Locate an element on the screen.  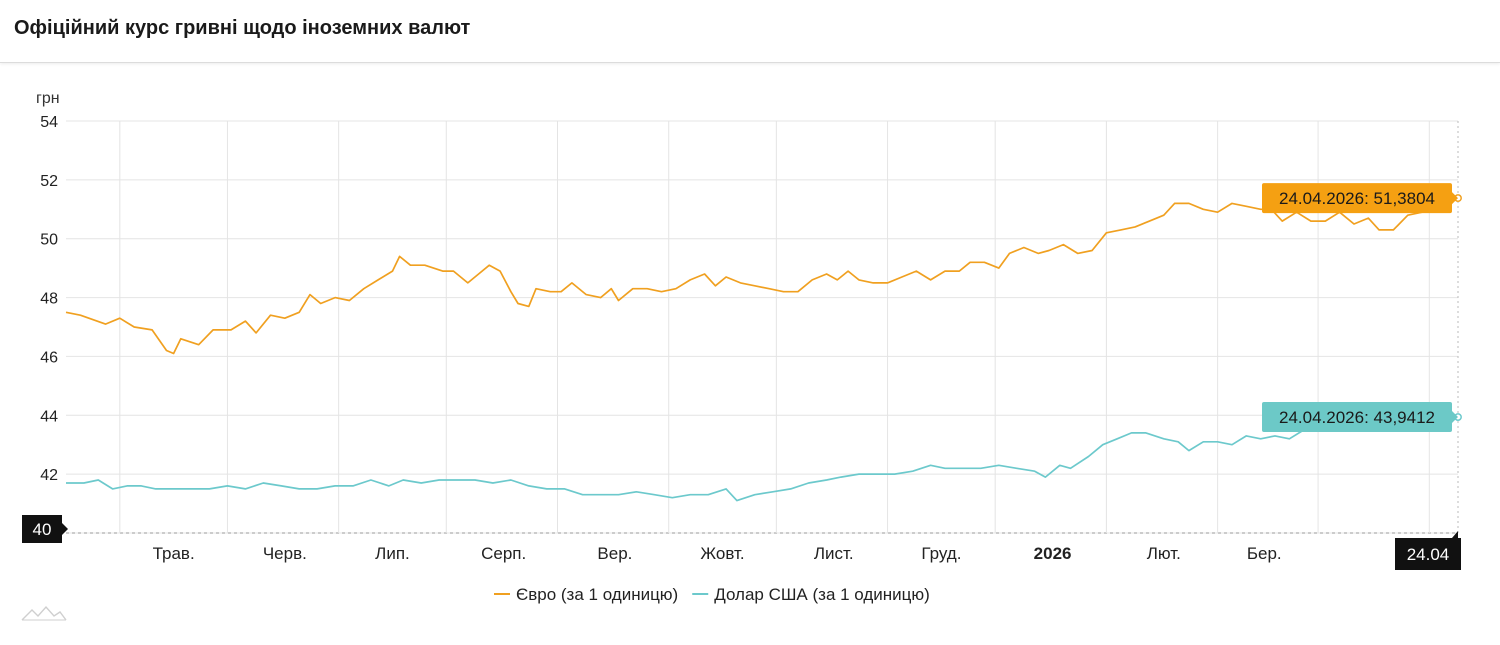
y-tick-label: 44 is located at coordinates (49, 416).